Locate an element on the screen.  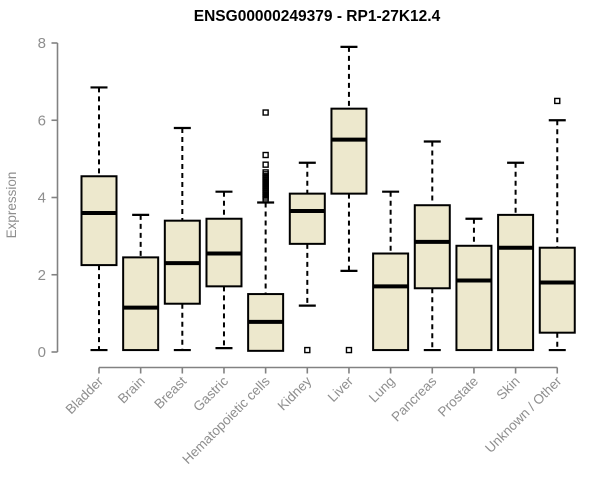
x-category-label: Brain is located at coordinates (131, 390).